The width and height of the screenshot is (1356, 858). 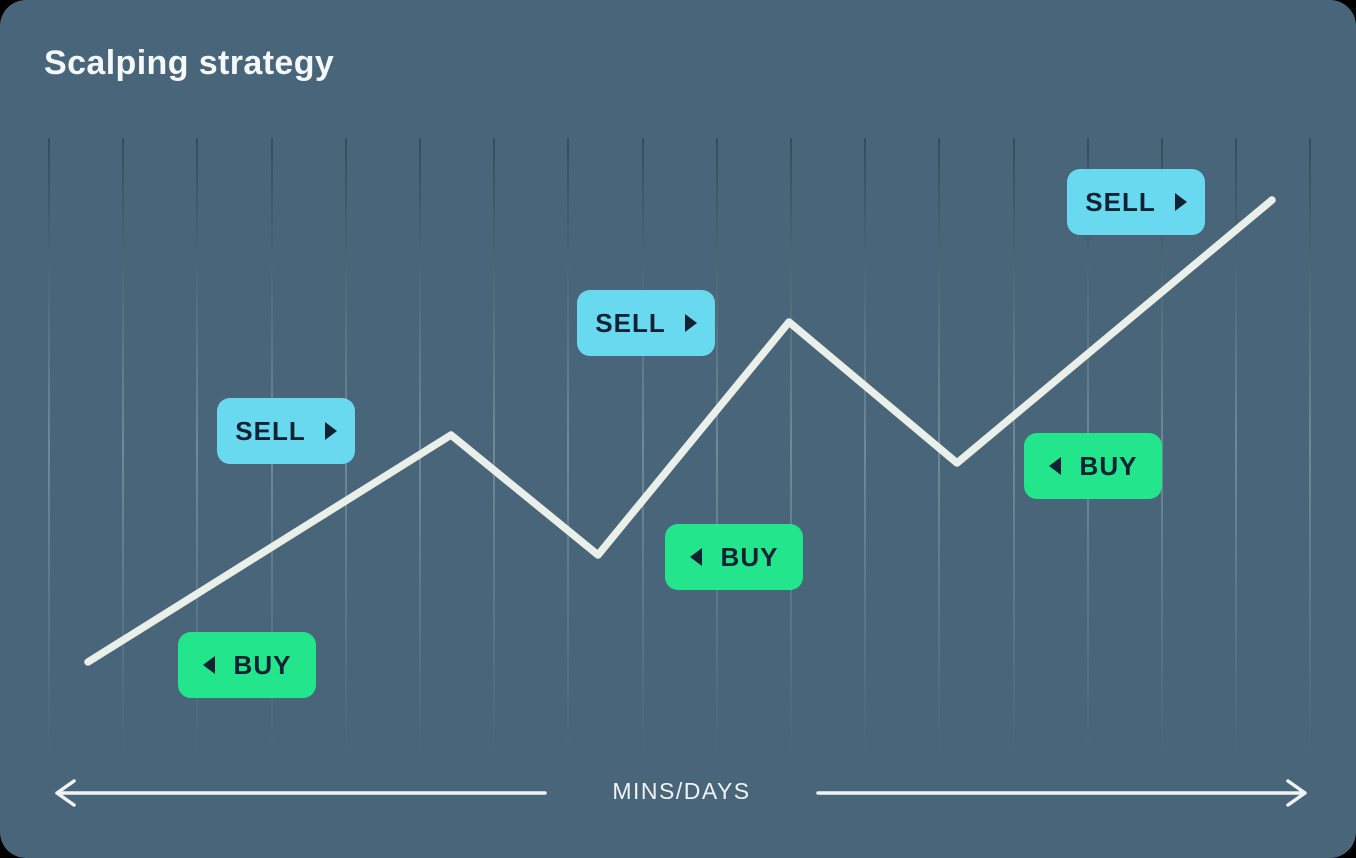 I want to click on axis-arrow-right-icon, so click(x=1061, y=793).